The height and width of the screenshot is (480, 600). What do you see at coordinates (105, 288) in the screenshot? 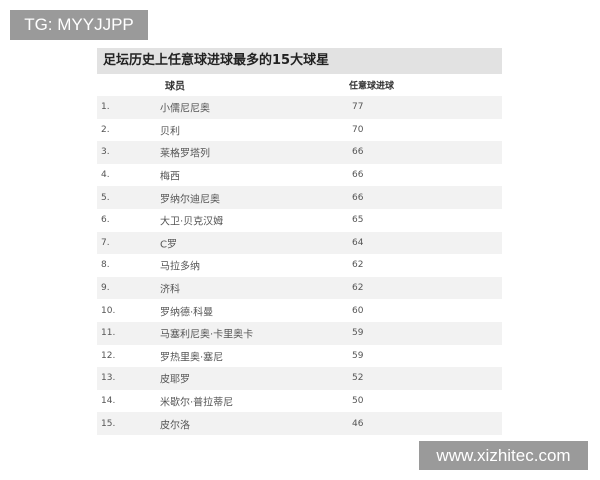
I see `rank-cell: 9.` at bounding box center [105, 288].